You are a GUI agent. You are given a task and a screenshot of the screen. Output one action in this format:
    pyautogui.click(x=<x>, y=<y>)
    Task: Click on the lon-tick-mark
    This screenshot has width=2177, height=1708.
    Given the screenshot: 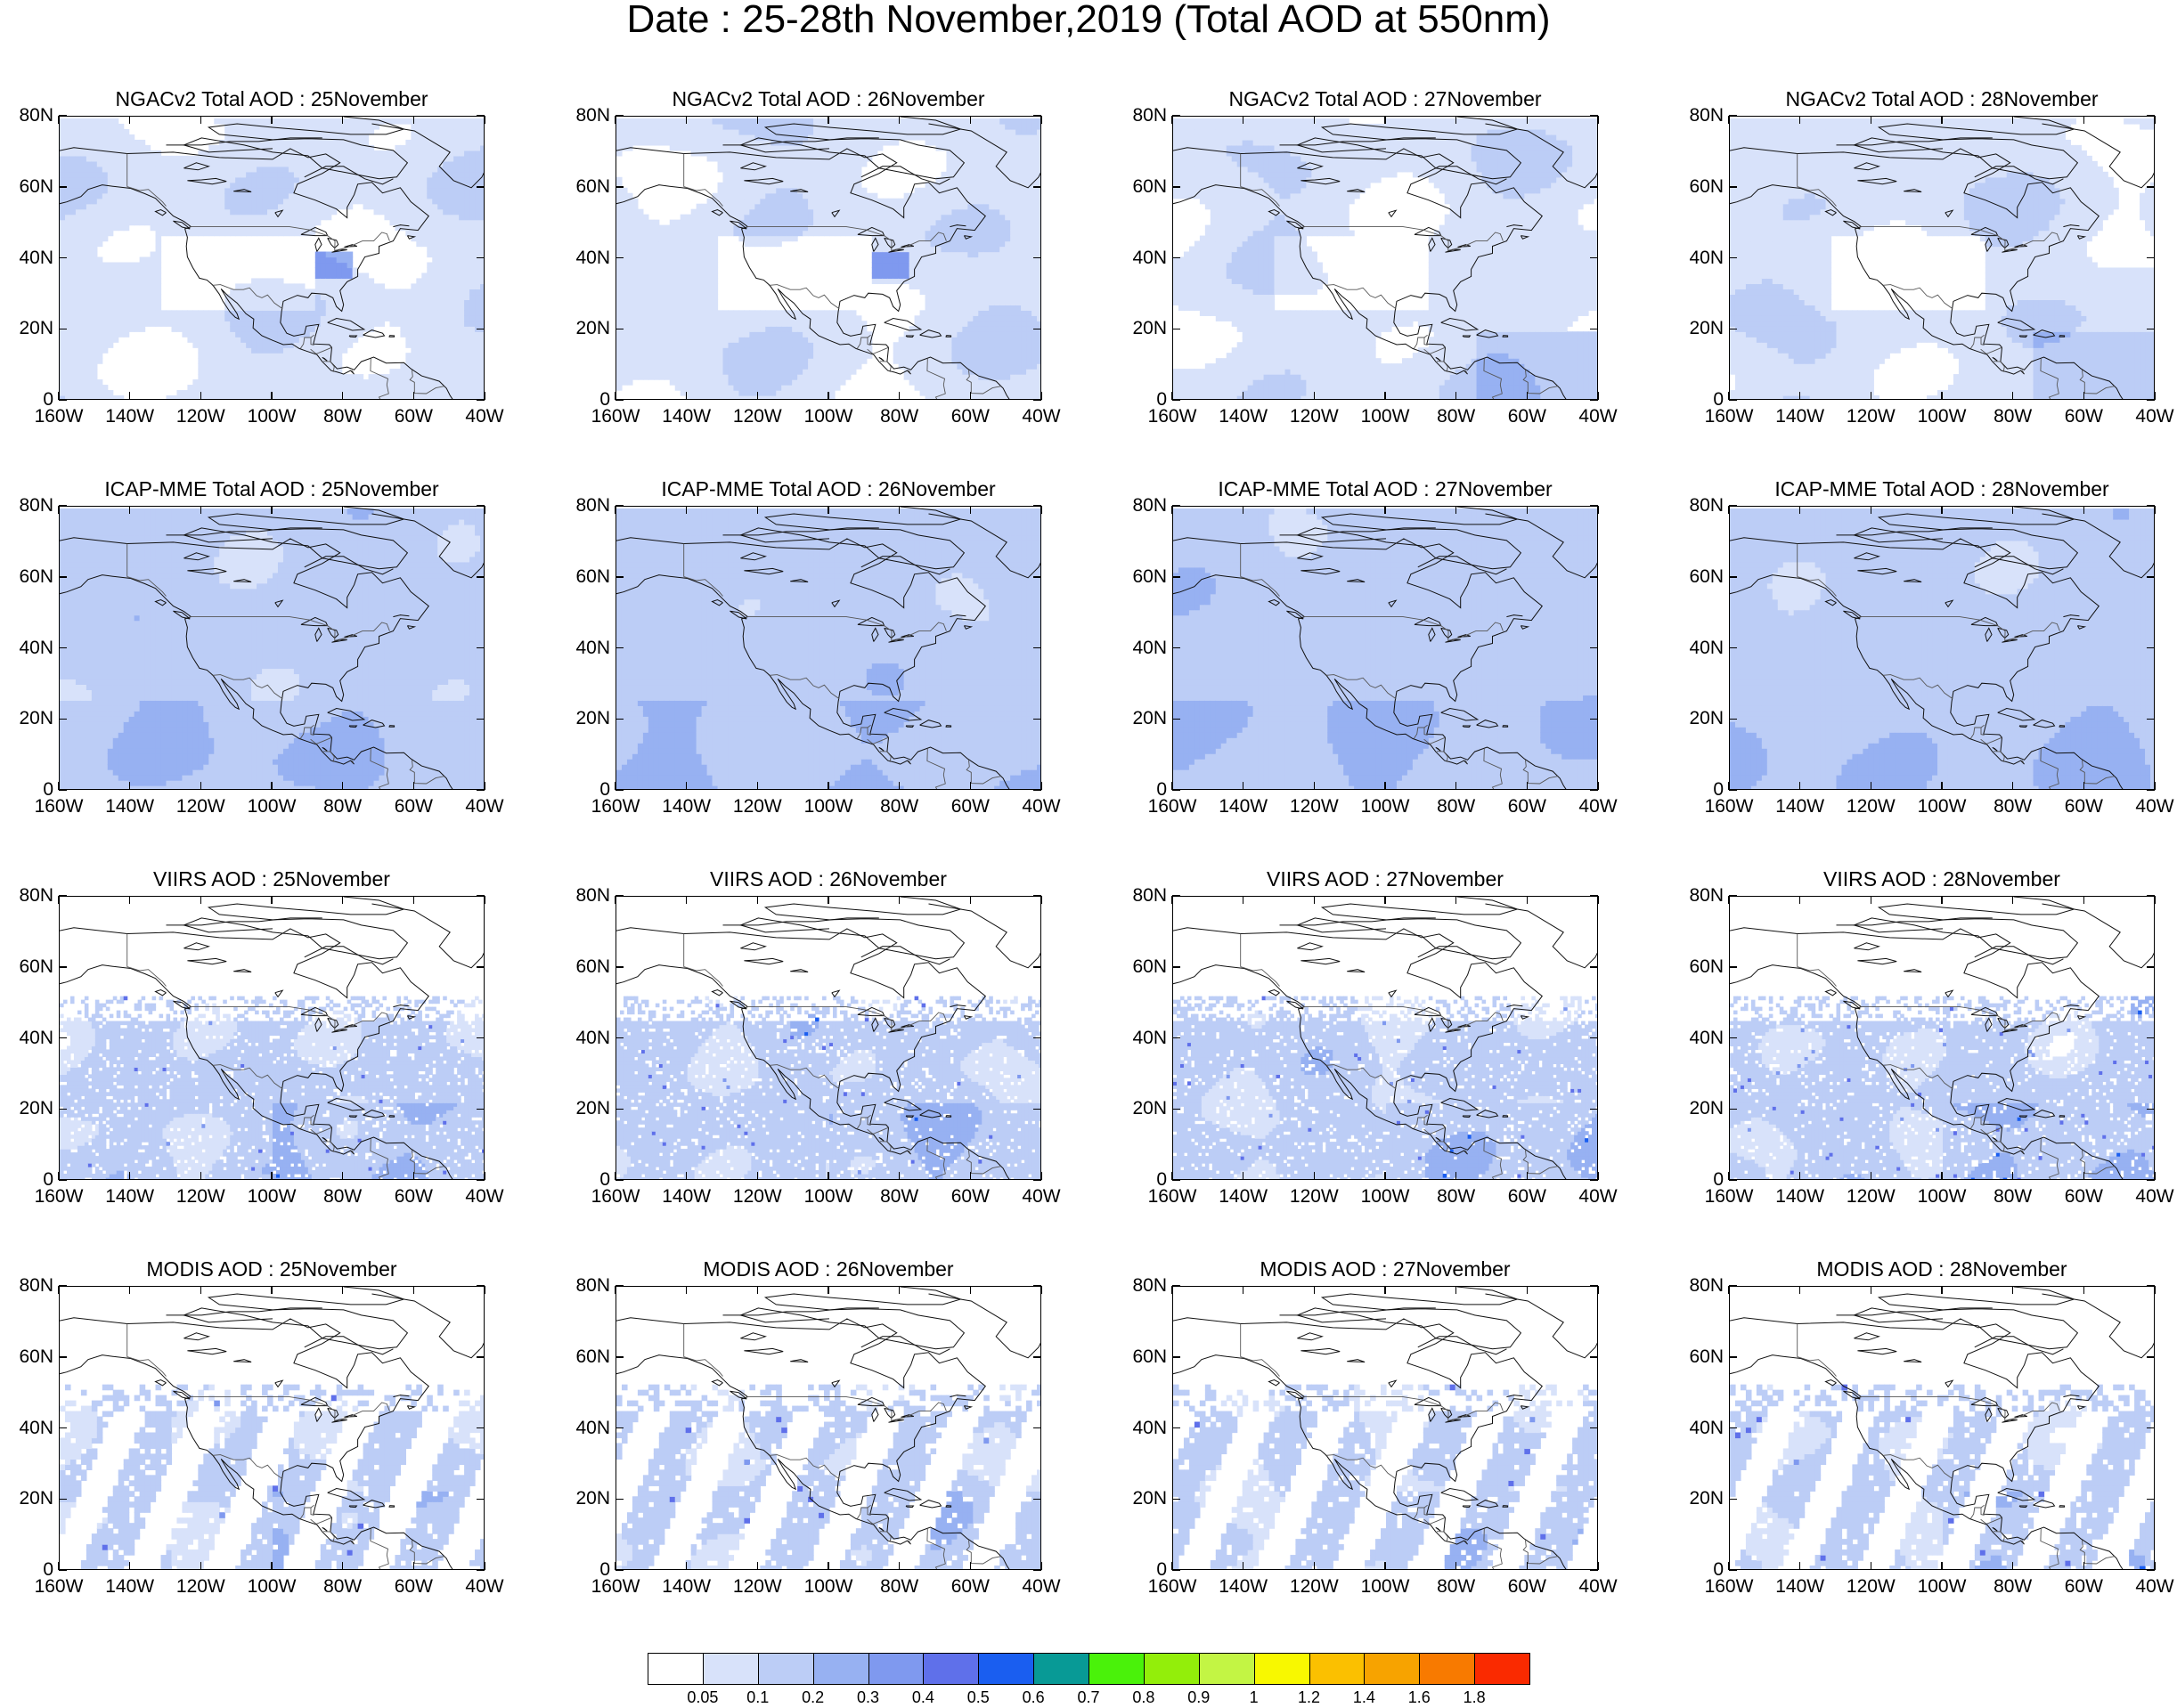 What is the action you would take?
    pyautogui.click(x=342, y=120)
    